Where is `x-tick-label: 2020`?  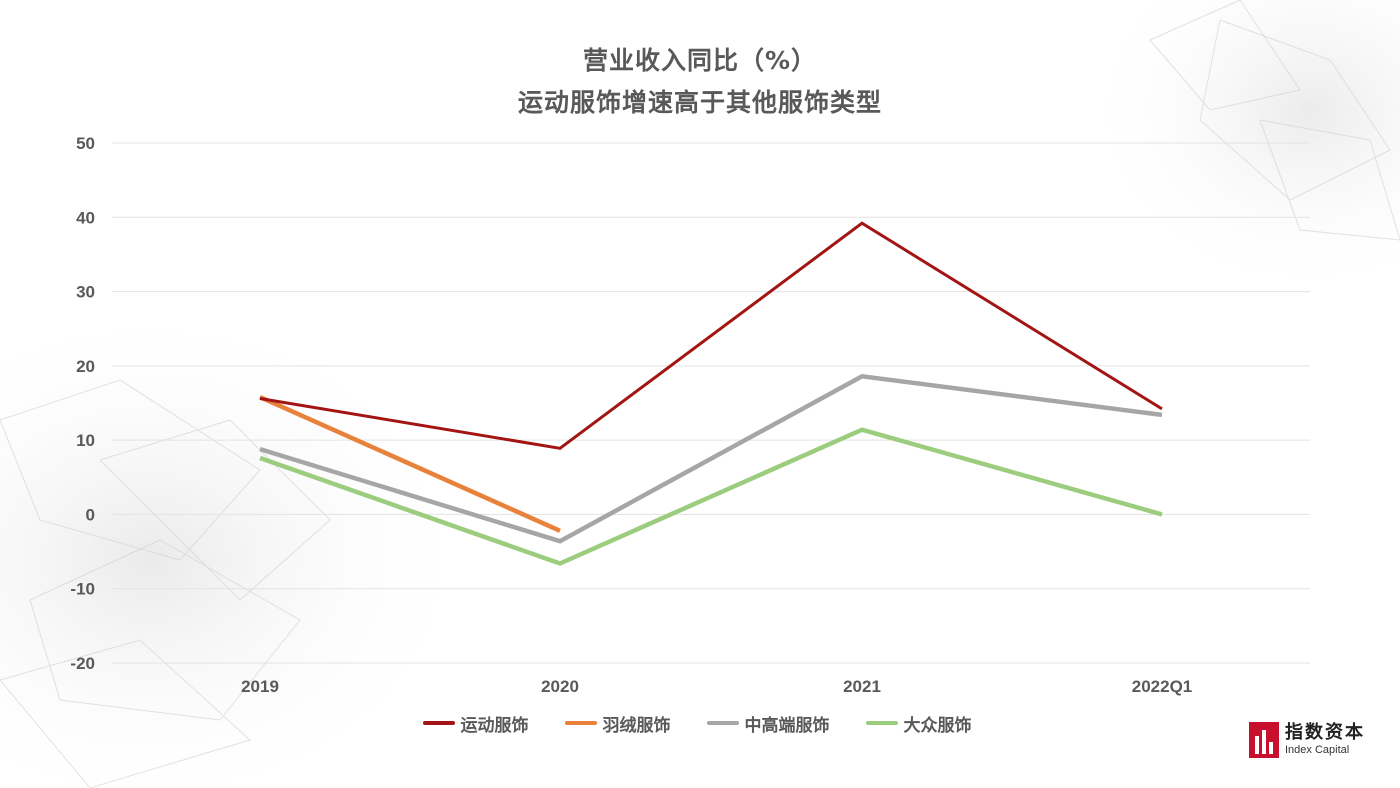
x-tick-label: 2020 is located at coordinates (560, 686).